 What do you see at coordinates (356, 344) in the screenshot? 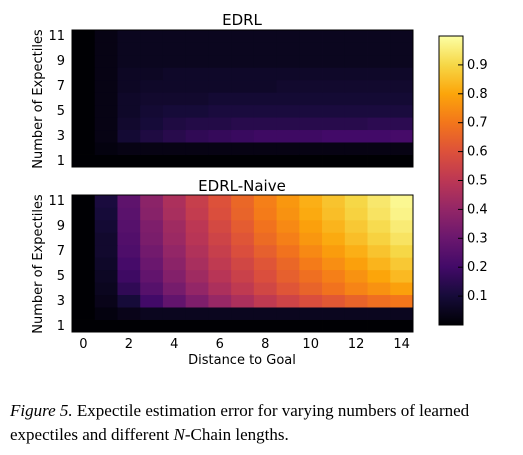
I see `x-tick-label: 12` at bounding box center [356, 344].